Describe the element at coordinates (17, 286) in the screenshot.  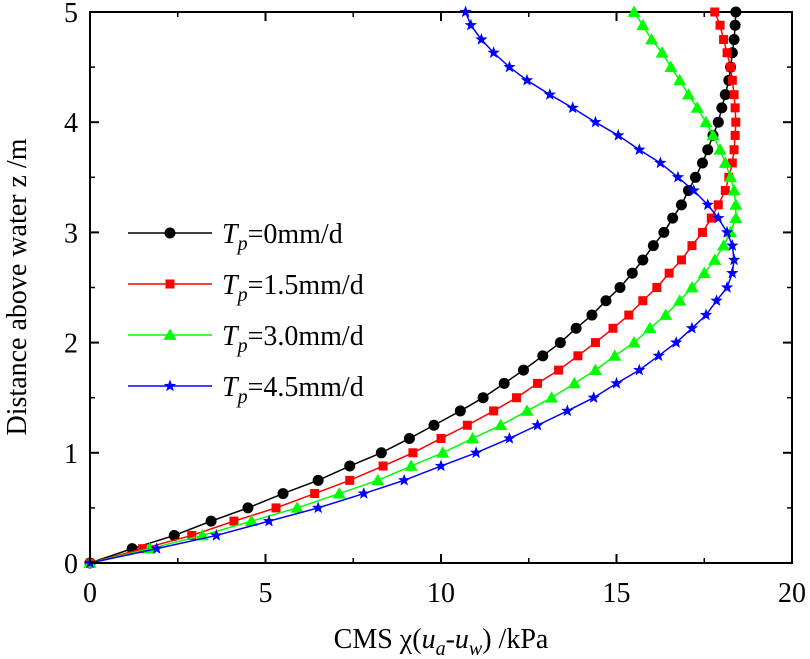
I see `y-axis-label: Distance above water z /m` at that location.